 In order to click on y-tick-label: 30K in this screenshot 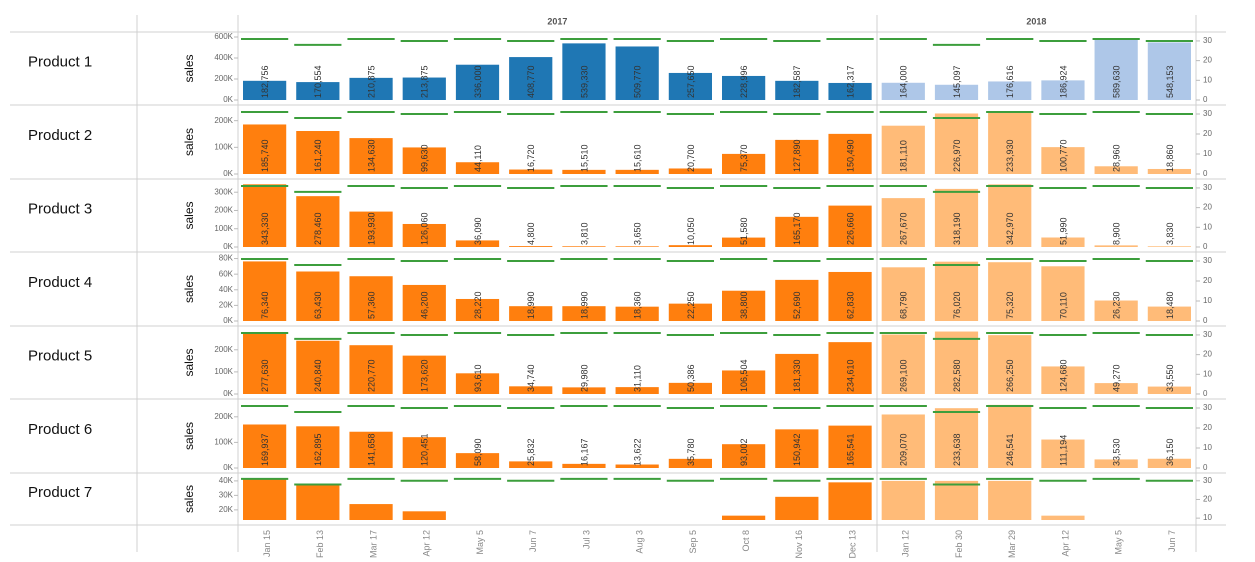, I will do `click(226, 494)`.